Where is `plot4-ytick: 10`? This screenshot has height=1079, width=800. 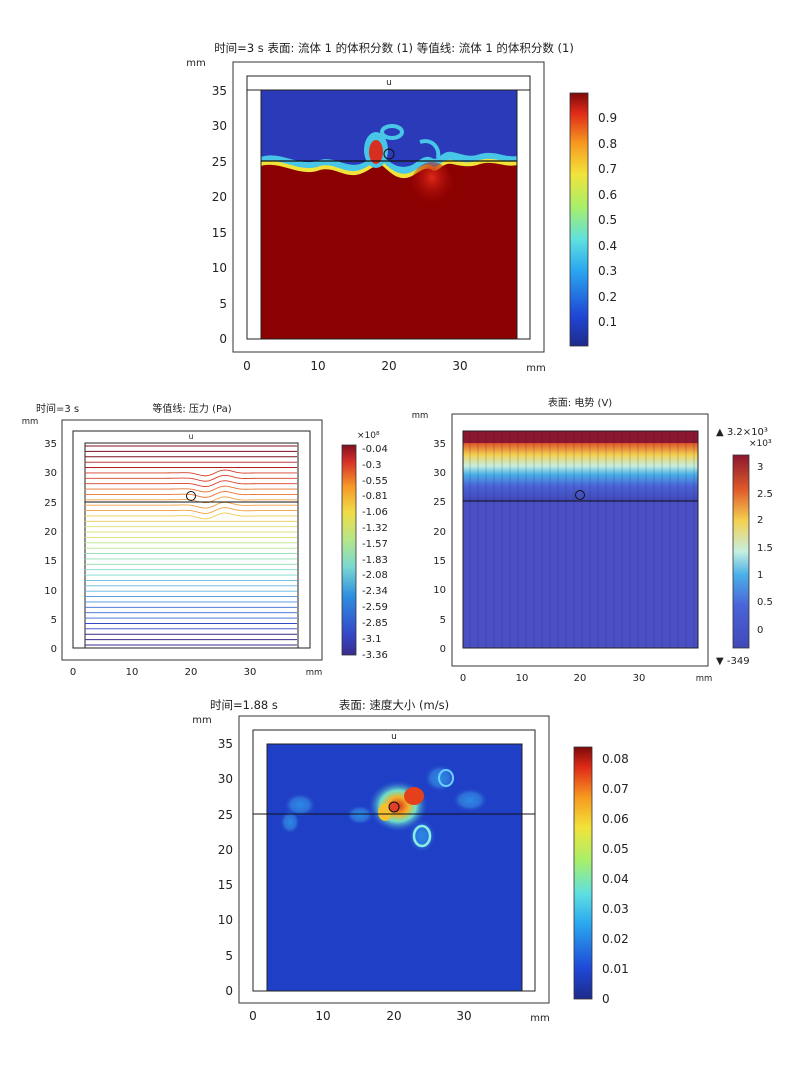
plot4-ytick: 10 is located at coordinates (225, 920).